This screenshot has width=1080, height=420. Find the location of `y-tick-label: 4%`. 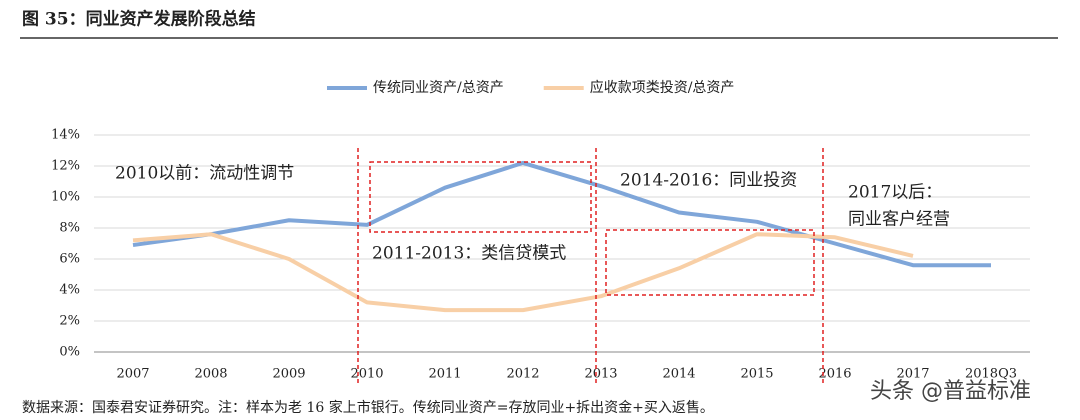

y-tick-label: 4% is located at coordinates (69, 290).